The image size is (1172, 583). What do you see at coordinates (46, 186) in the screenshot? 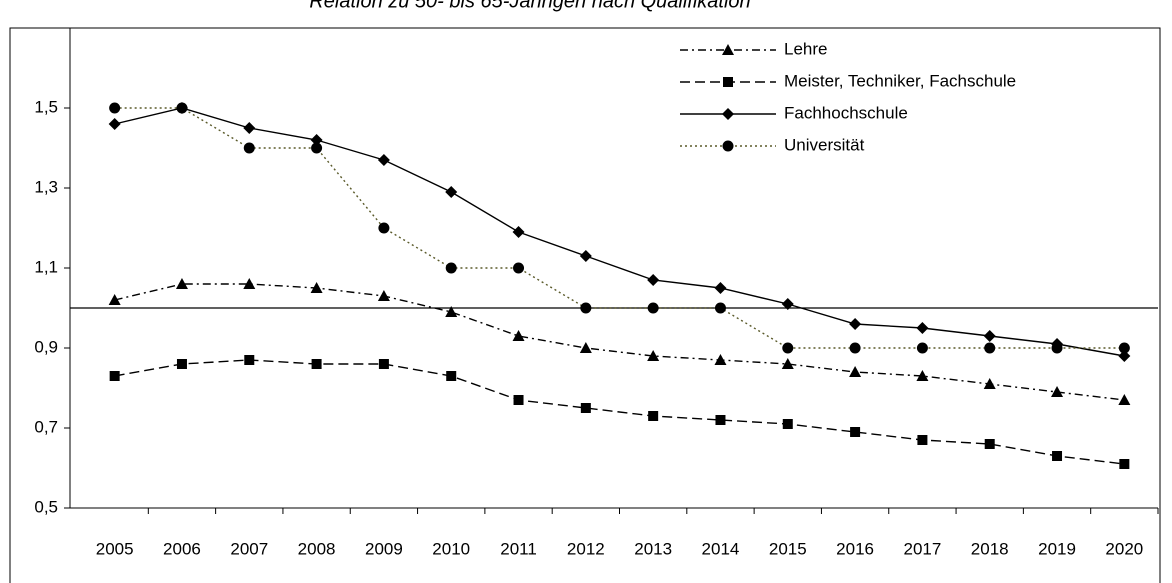
I see `y-tick-label: 1,3` at bounding box center [46, 186].